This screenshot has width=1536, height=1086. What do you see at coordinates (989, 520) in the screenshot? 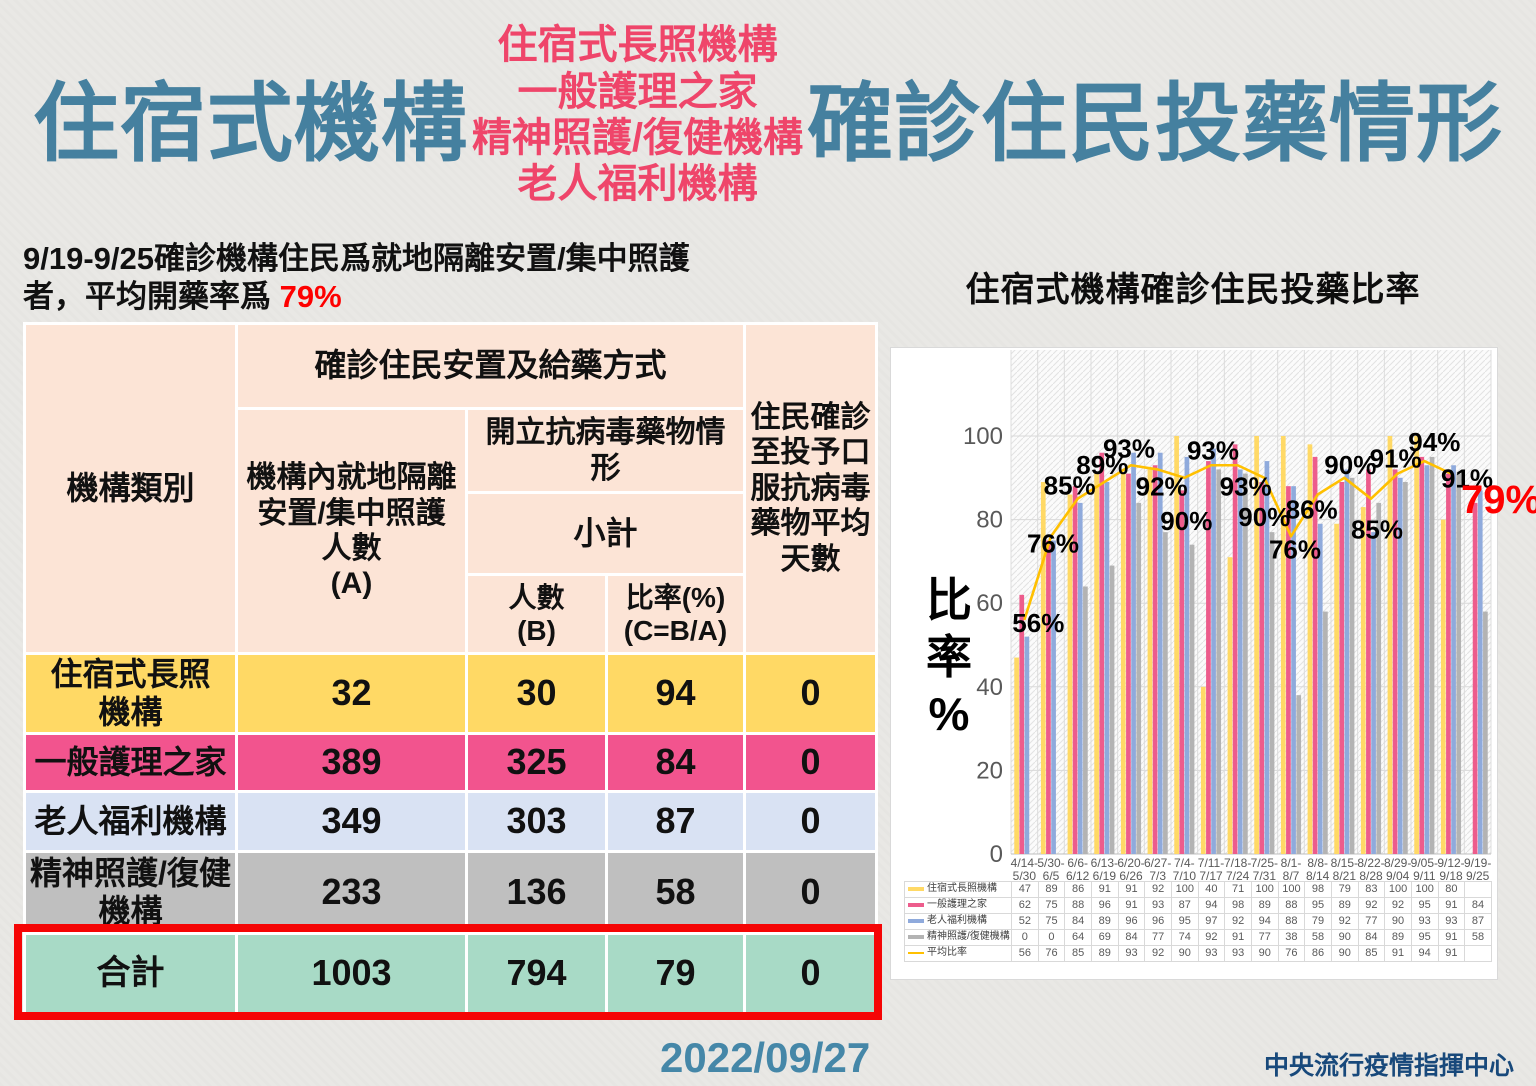
I see `y-tick-label: 80` at bounding box center [989, 520].